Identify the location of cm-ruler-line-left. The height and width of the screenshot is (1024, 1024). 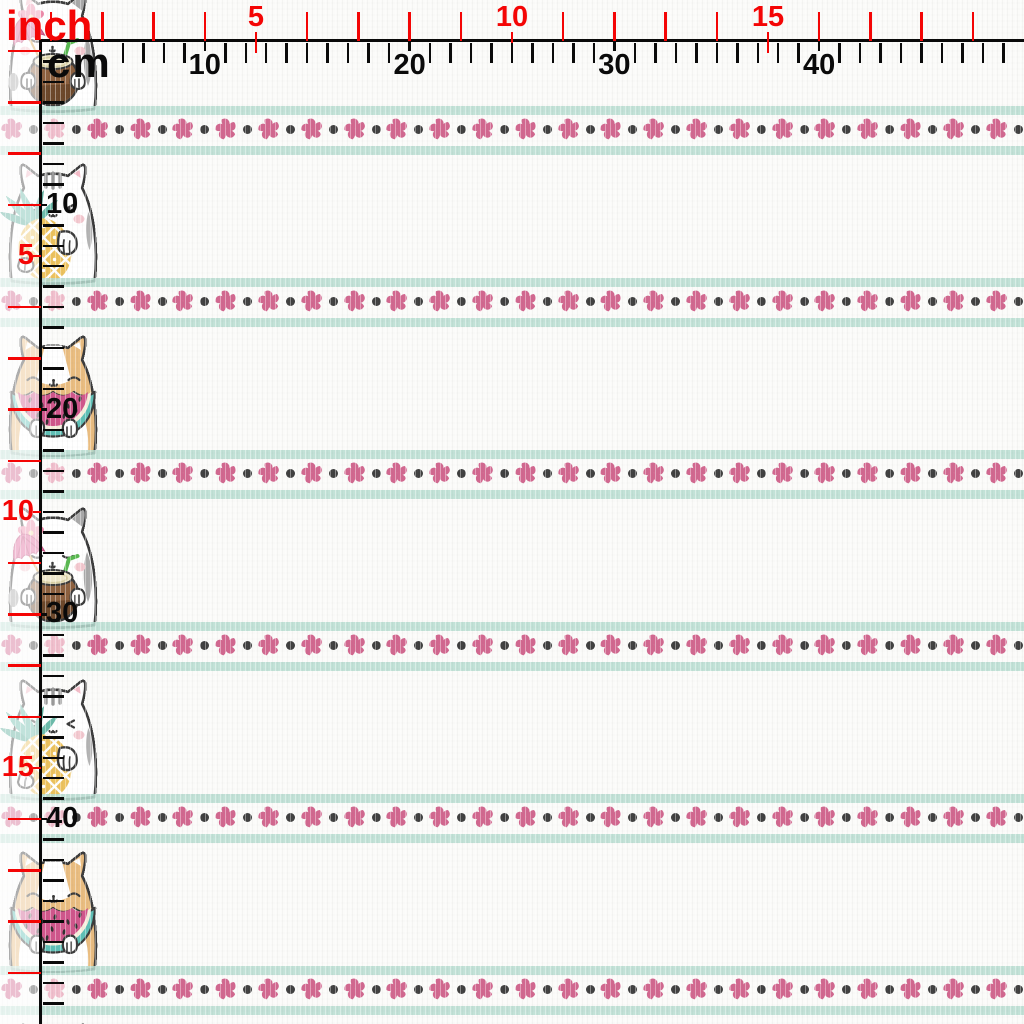
(40, 532).